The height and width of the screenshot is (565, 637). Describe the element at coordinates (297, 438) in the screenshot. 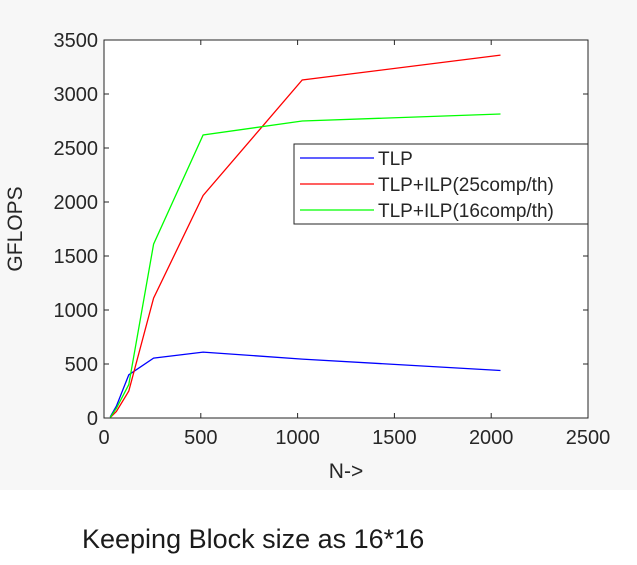

I see `x-tick-label-2: 1000` at that location.